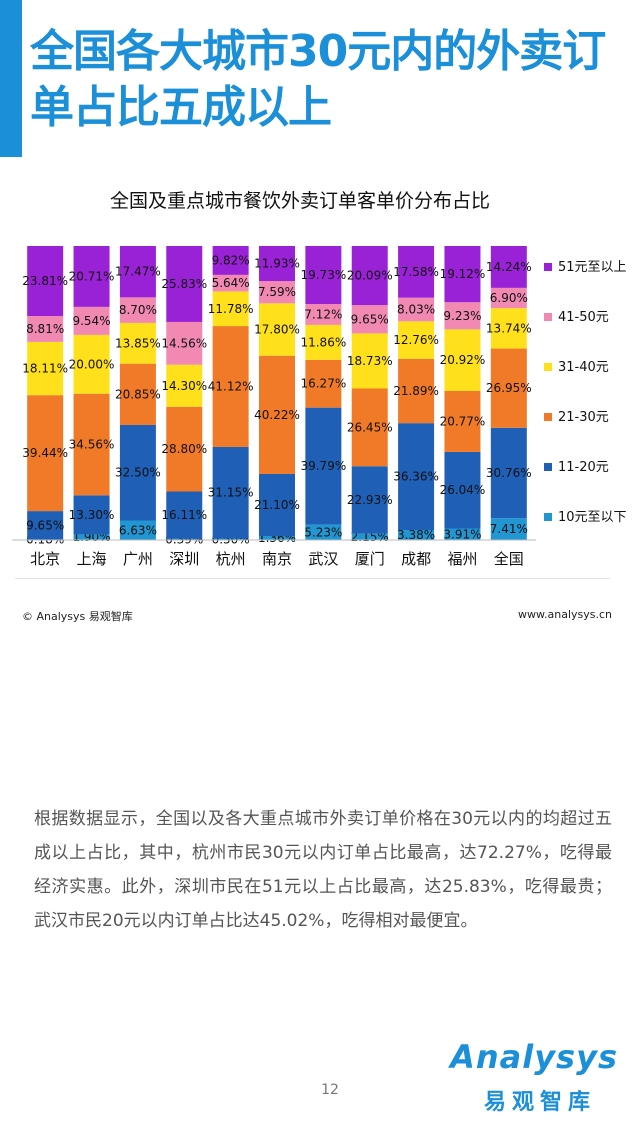 This screenshot has width=640, height=1138. I want to click on data-label: 39.44%, so click(45, 453).